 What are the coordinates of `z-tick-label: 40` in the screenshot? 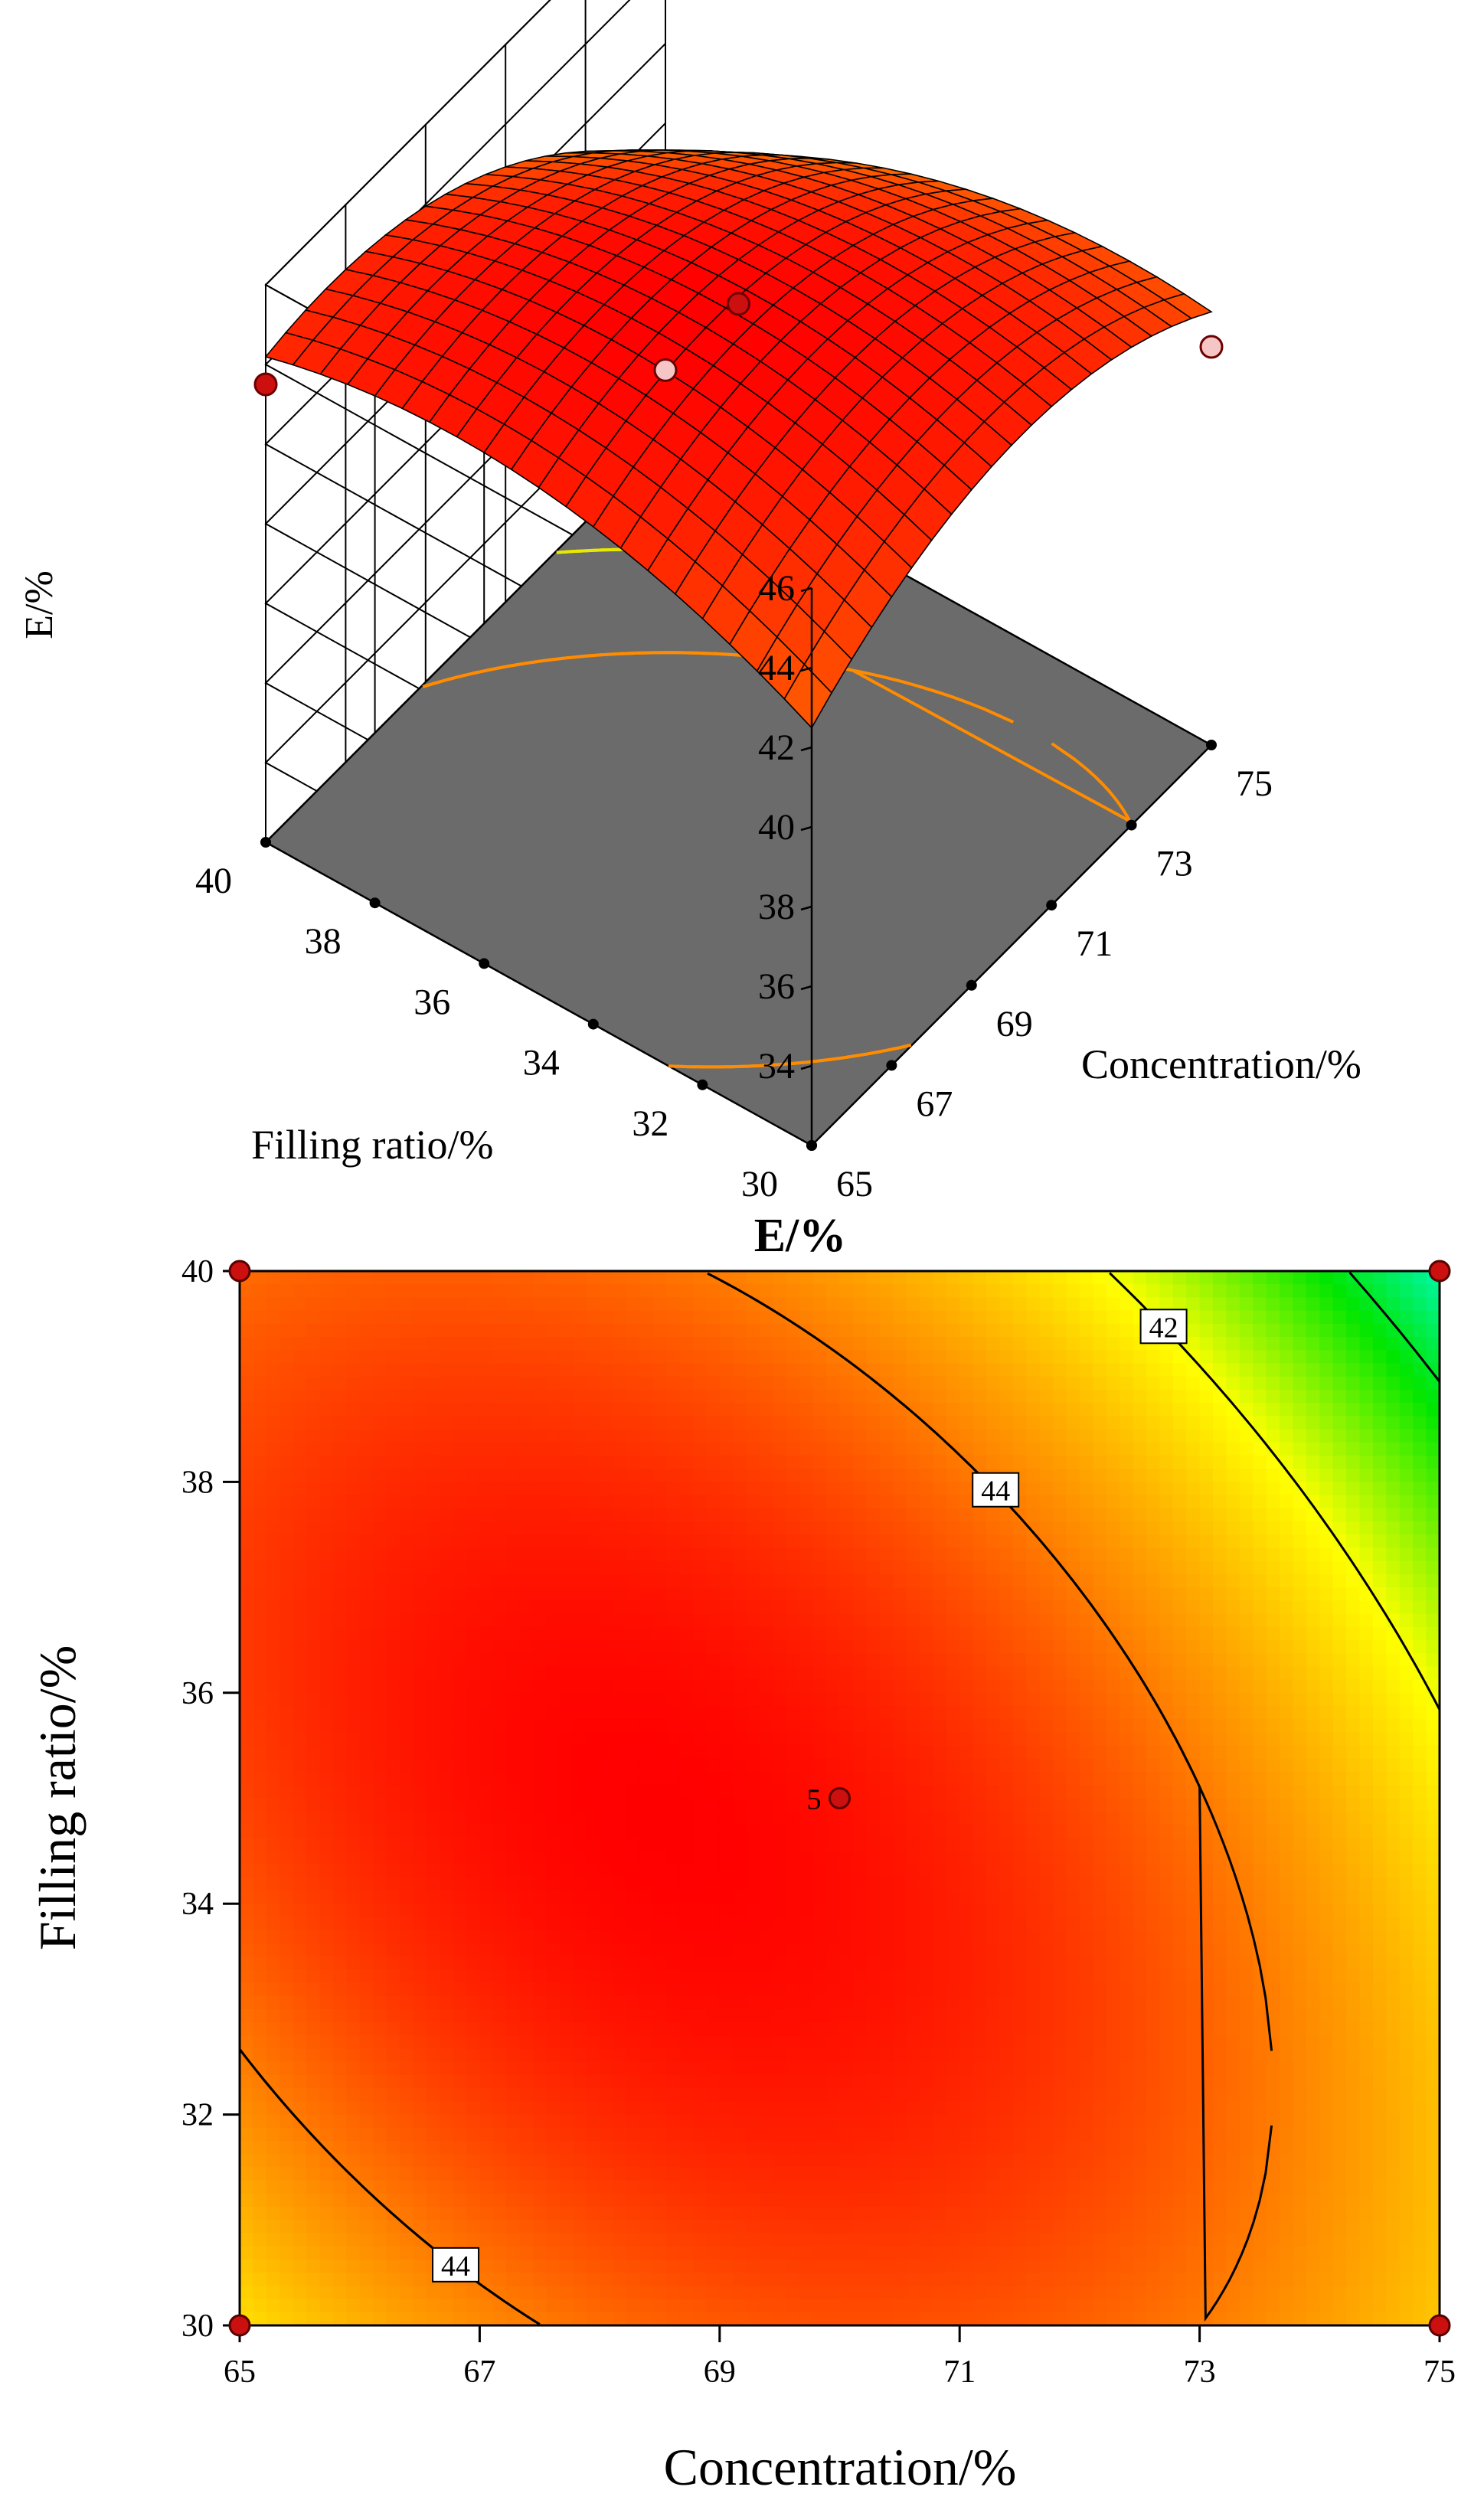 It's located at (776, 828).